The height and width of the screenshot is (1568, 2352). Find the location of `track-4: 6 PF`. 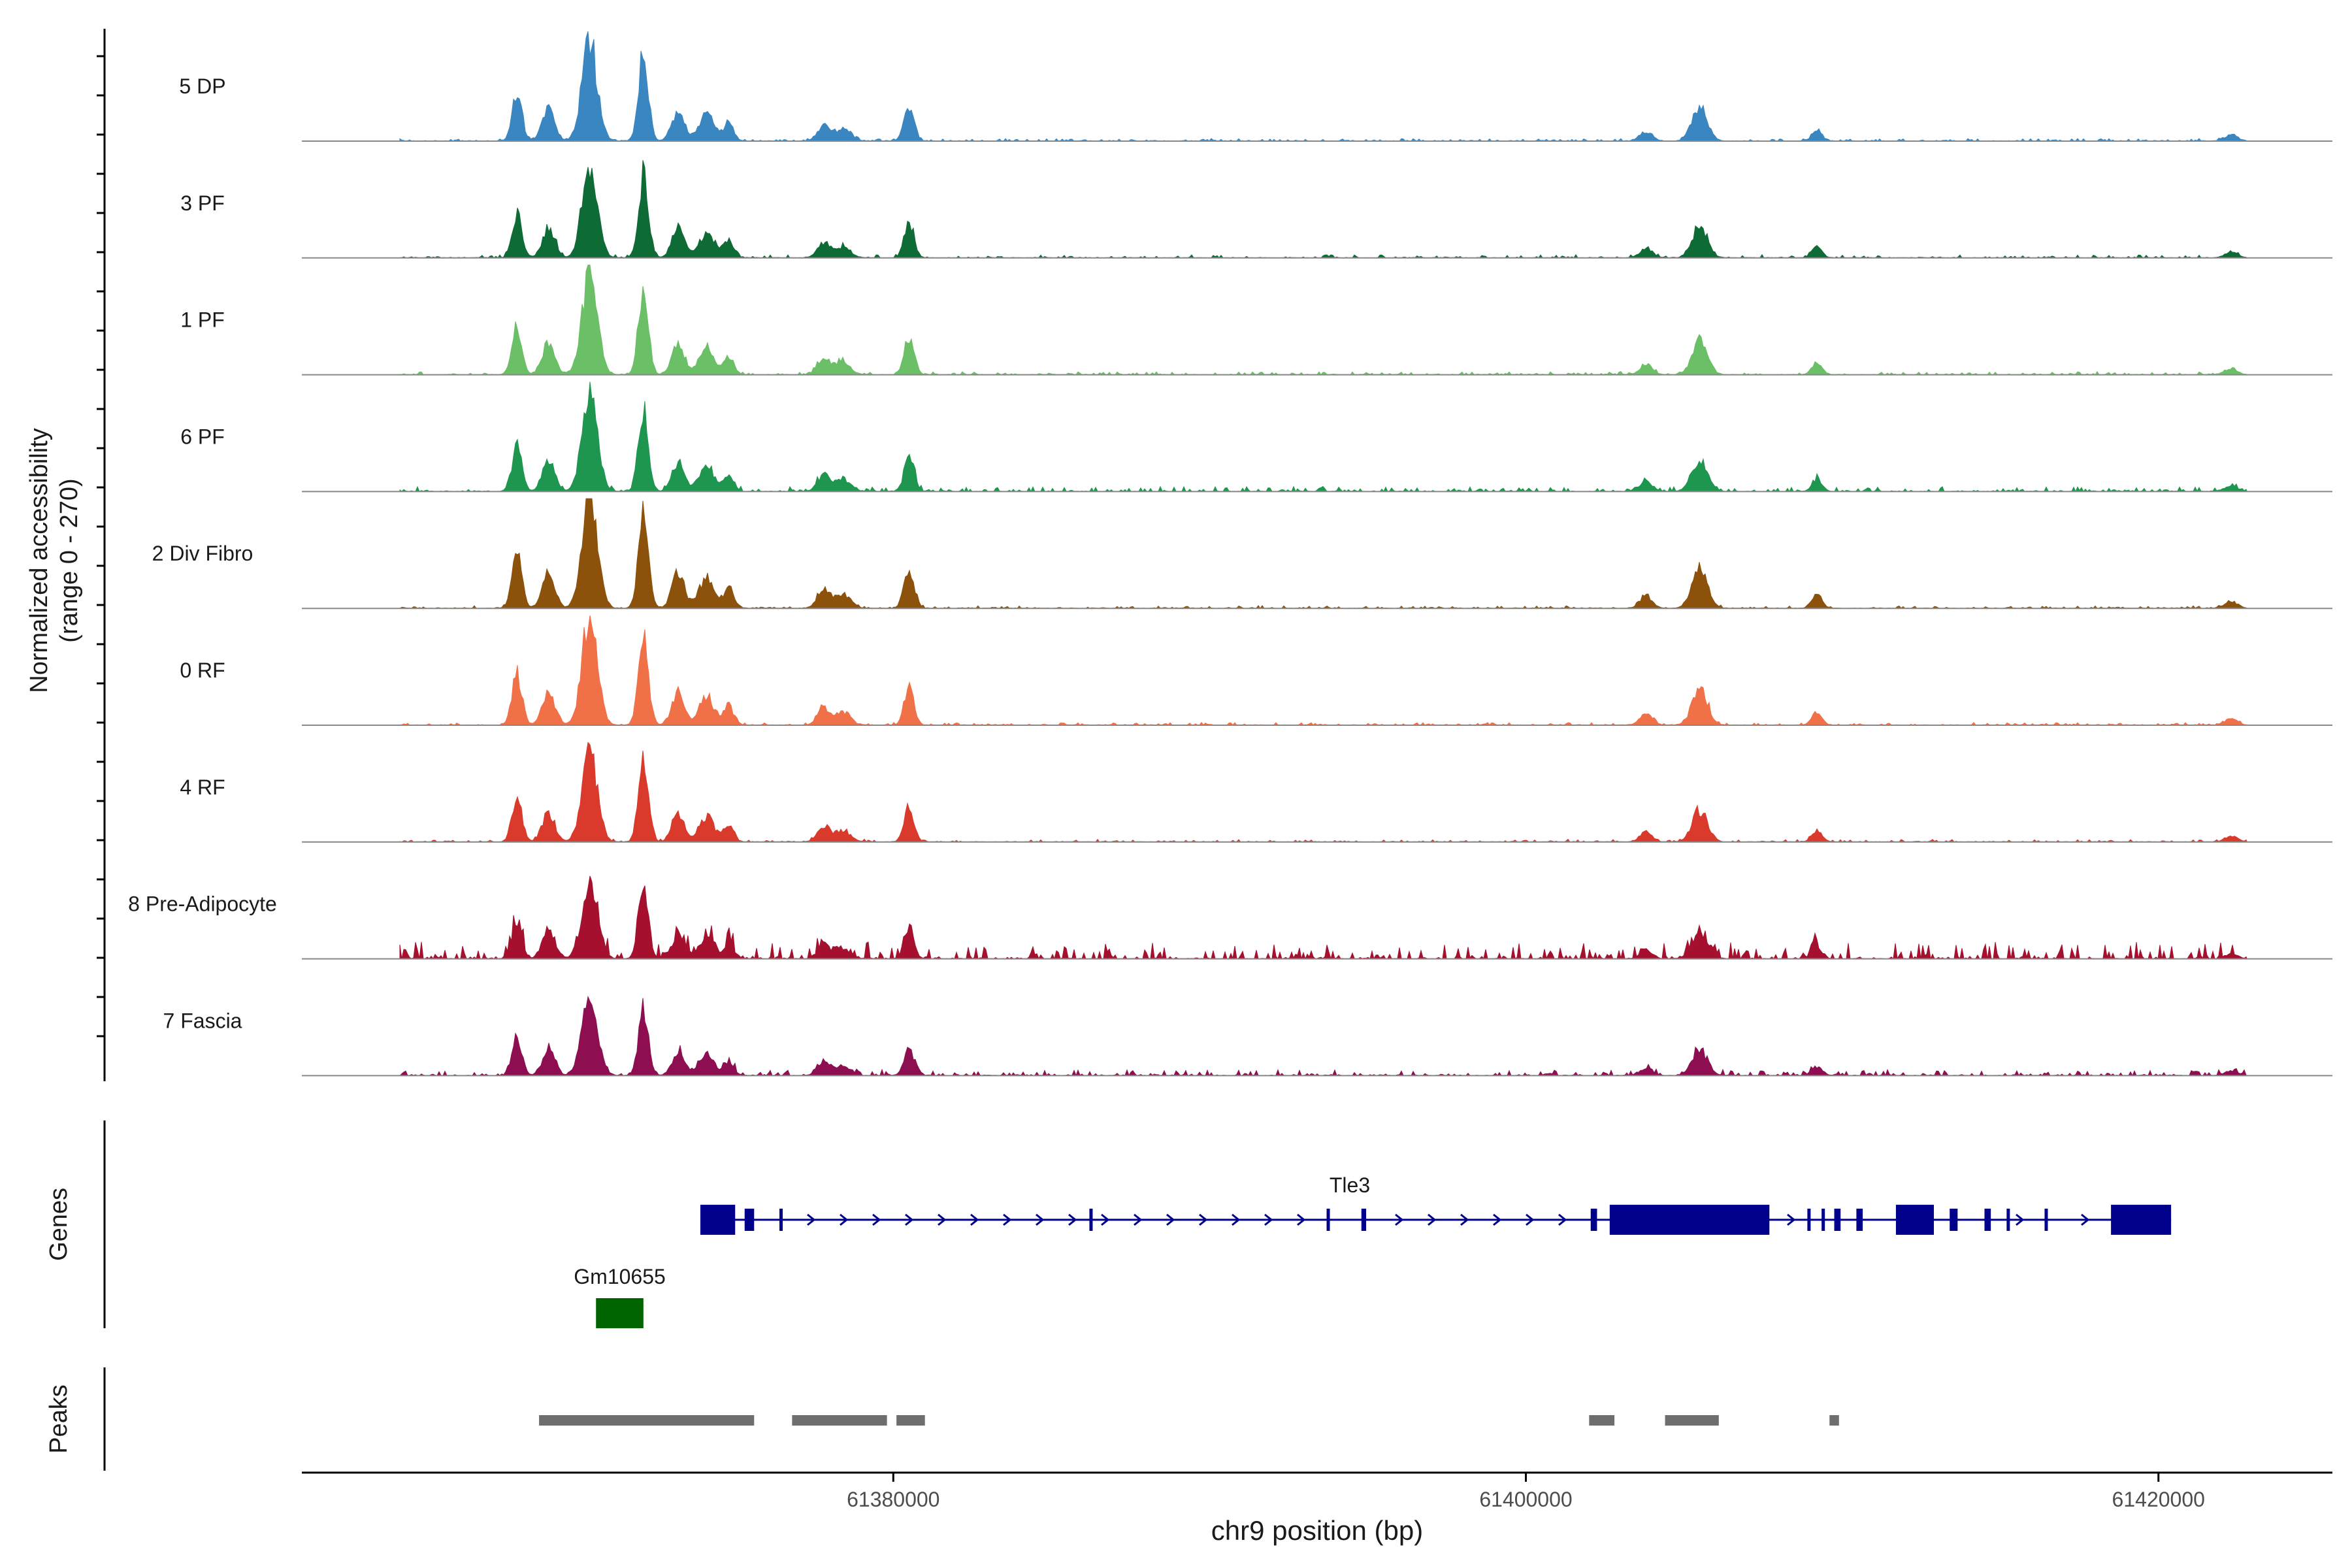

track-4: 6 PF is located at coordinates (1256, 437).